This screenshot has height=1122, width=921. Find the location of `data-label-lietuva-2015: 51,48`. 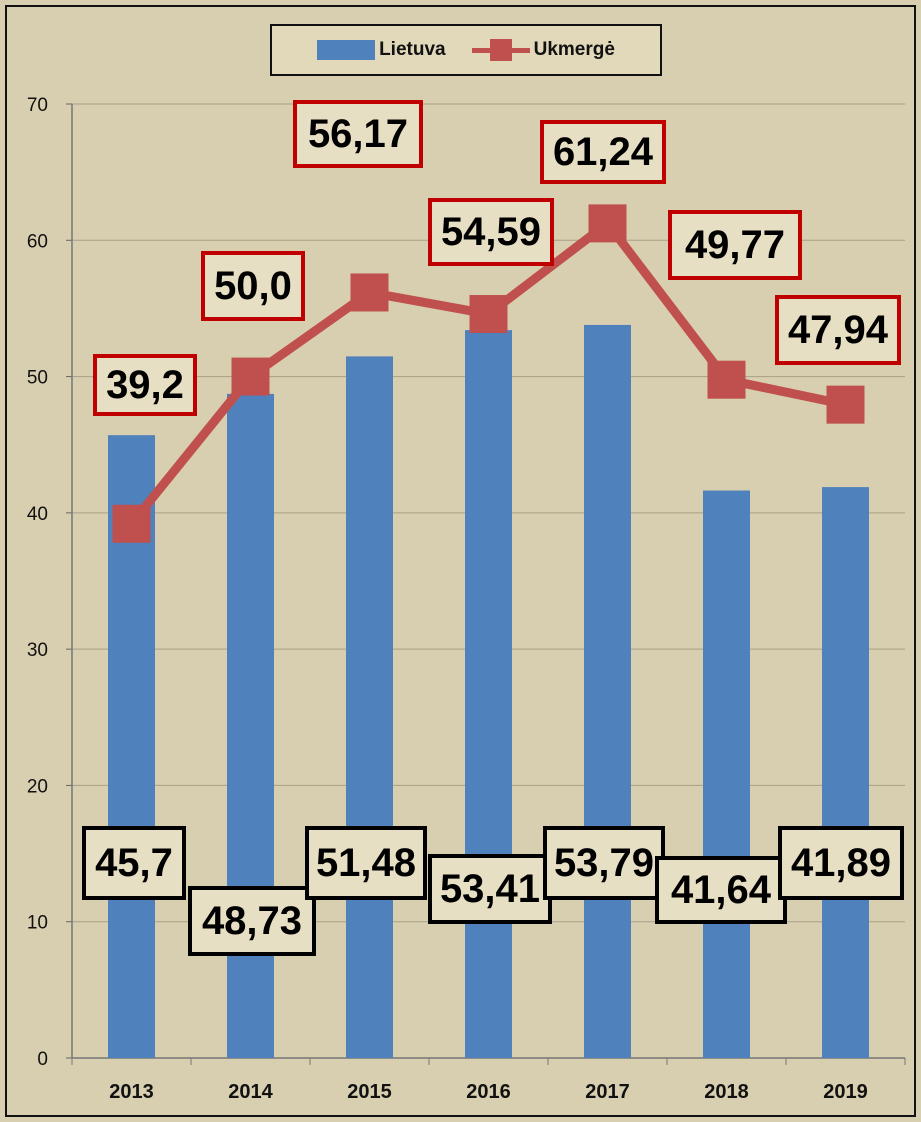

data-label-lietuva-2015: 51,48 is located at coordinates (366, 863).